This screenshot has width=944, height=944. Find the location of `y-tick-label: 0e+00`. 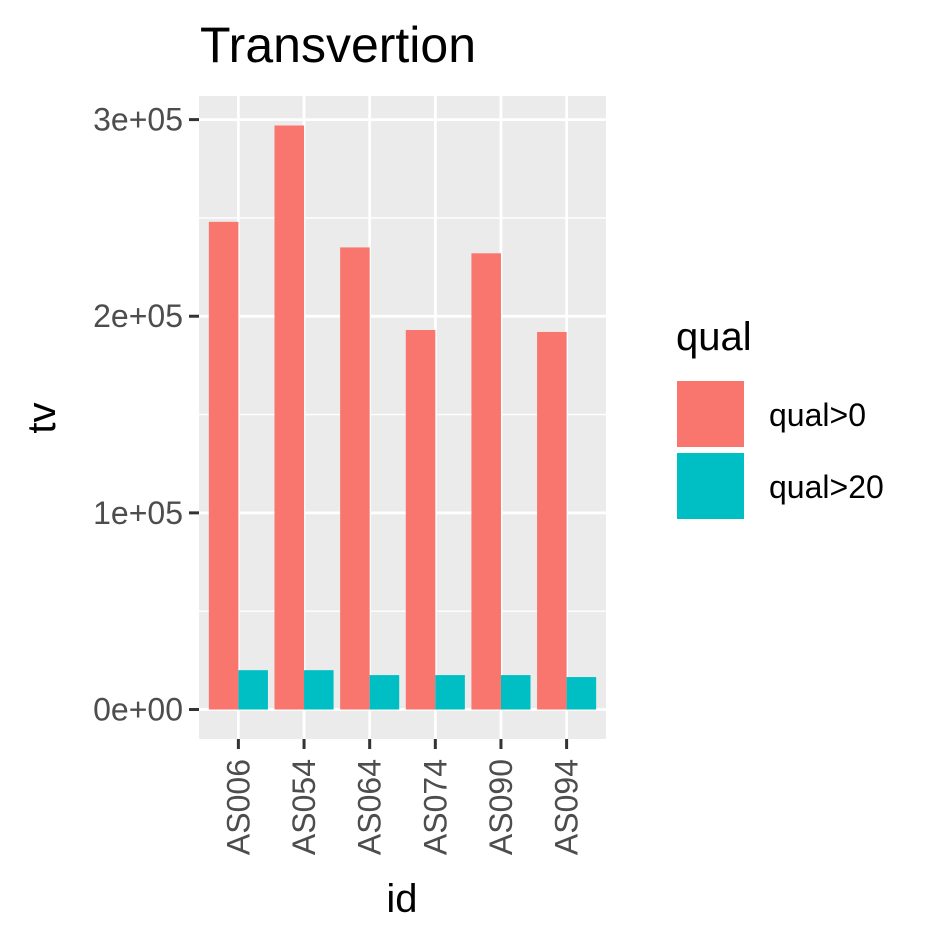

y-tick-label: 0e+00 is located at coordinates (138, 710).